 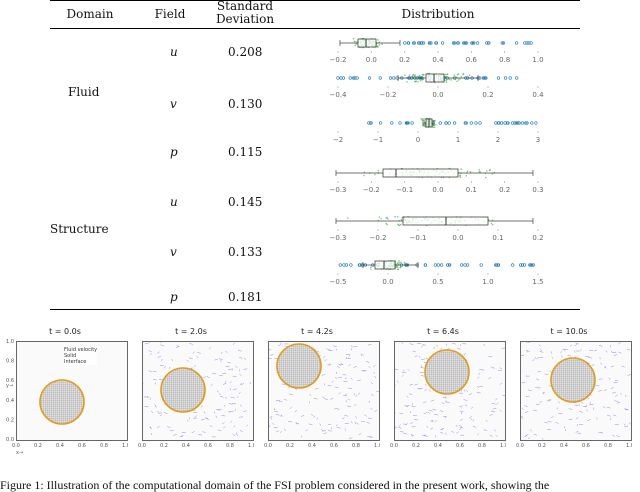 What do you see at coordinates (457, 238) in the screenshot?
I see `tick-label: 0.0` at bounding box center [457, 238].